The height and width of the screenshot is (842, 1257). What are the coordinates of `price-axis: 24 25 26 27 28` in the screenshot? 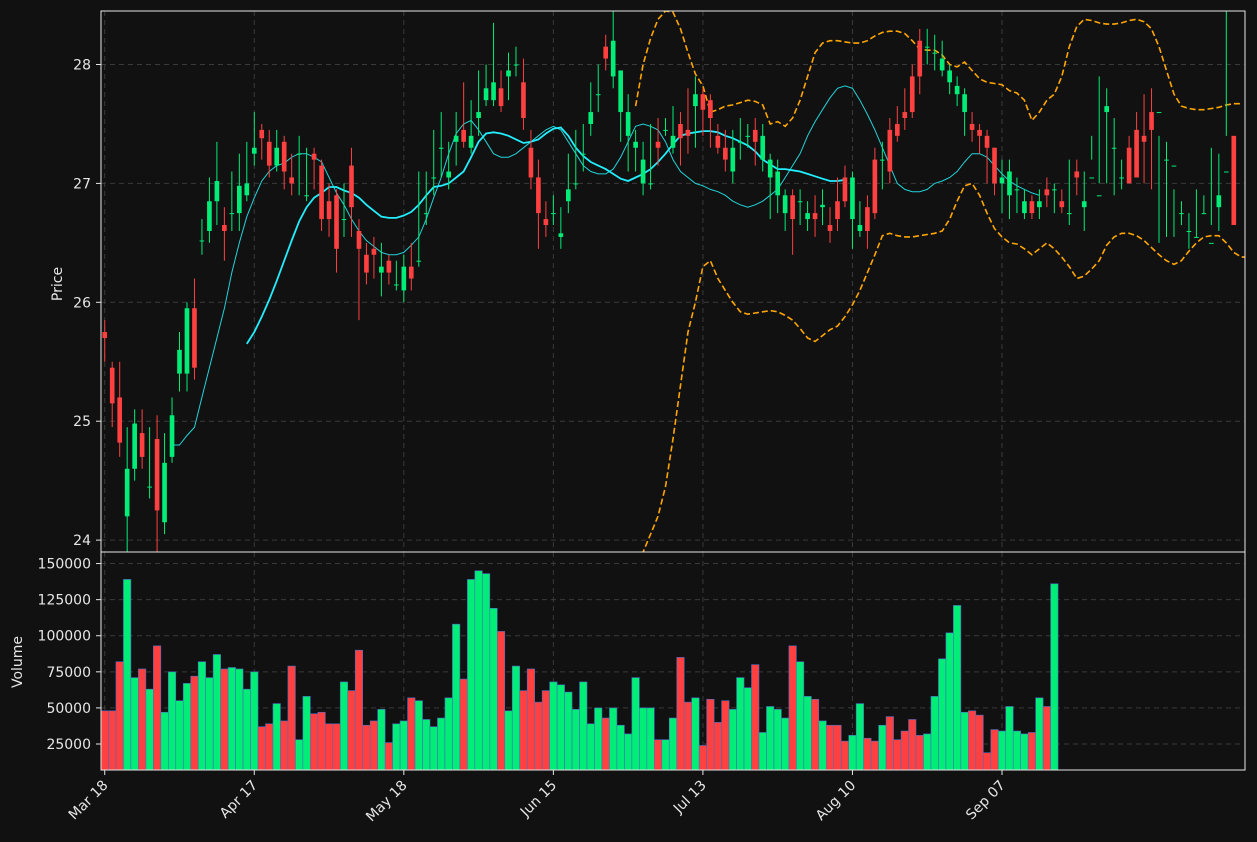 It's located at (87, 303).